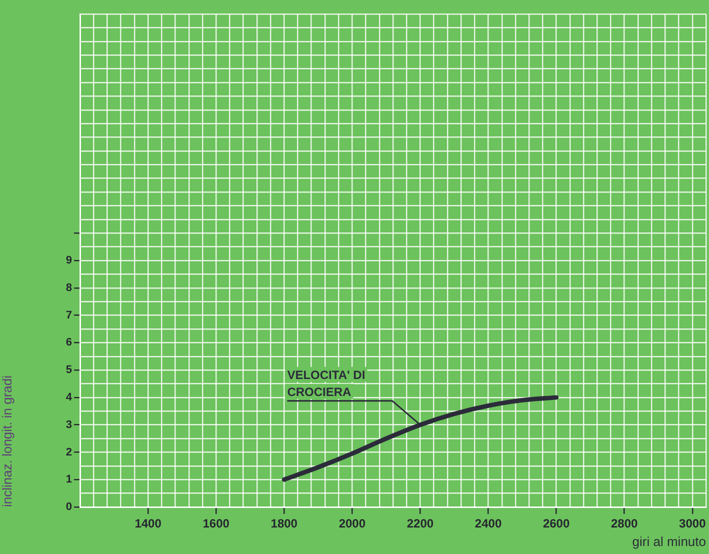 This screenshot has height=554, width=709. What do you see at coordinates (69, 342) in the screenshot?
I see `y-tick-label: 6` at bounding box center [69, 342].